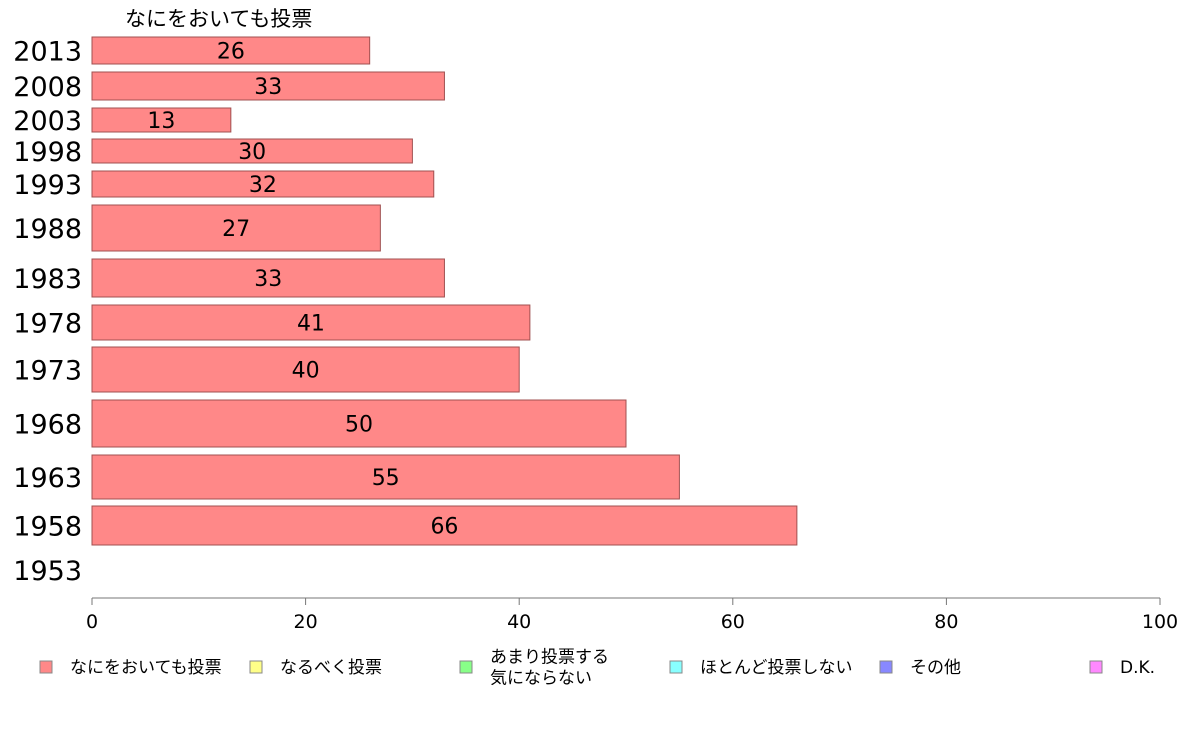 The height and width of the screenshot is (736, 1188). What do you see at coordinates (47, 229) in the screenshot?
I see `y-tick-label: 1988` at bounding box center [47, 229].